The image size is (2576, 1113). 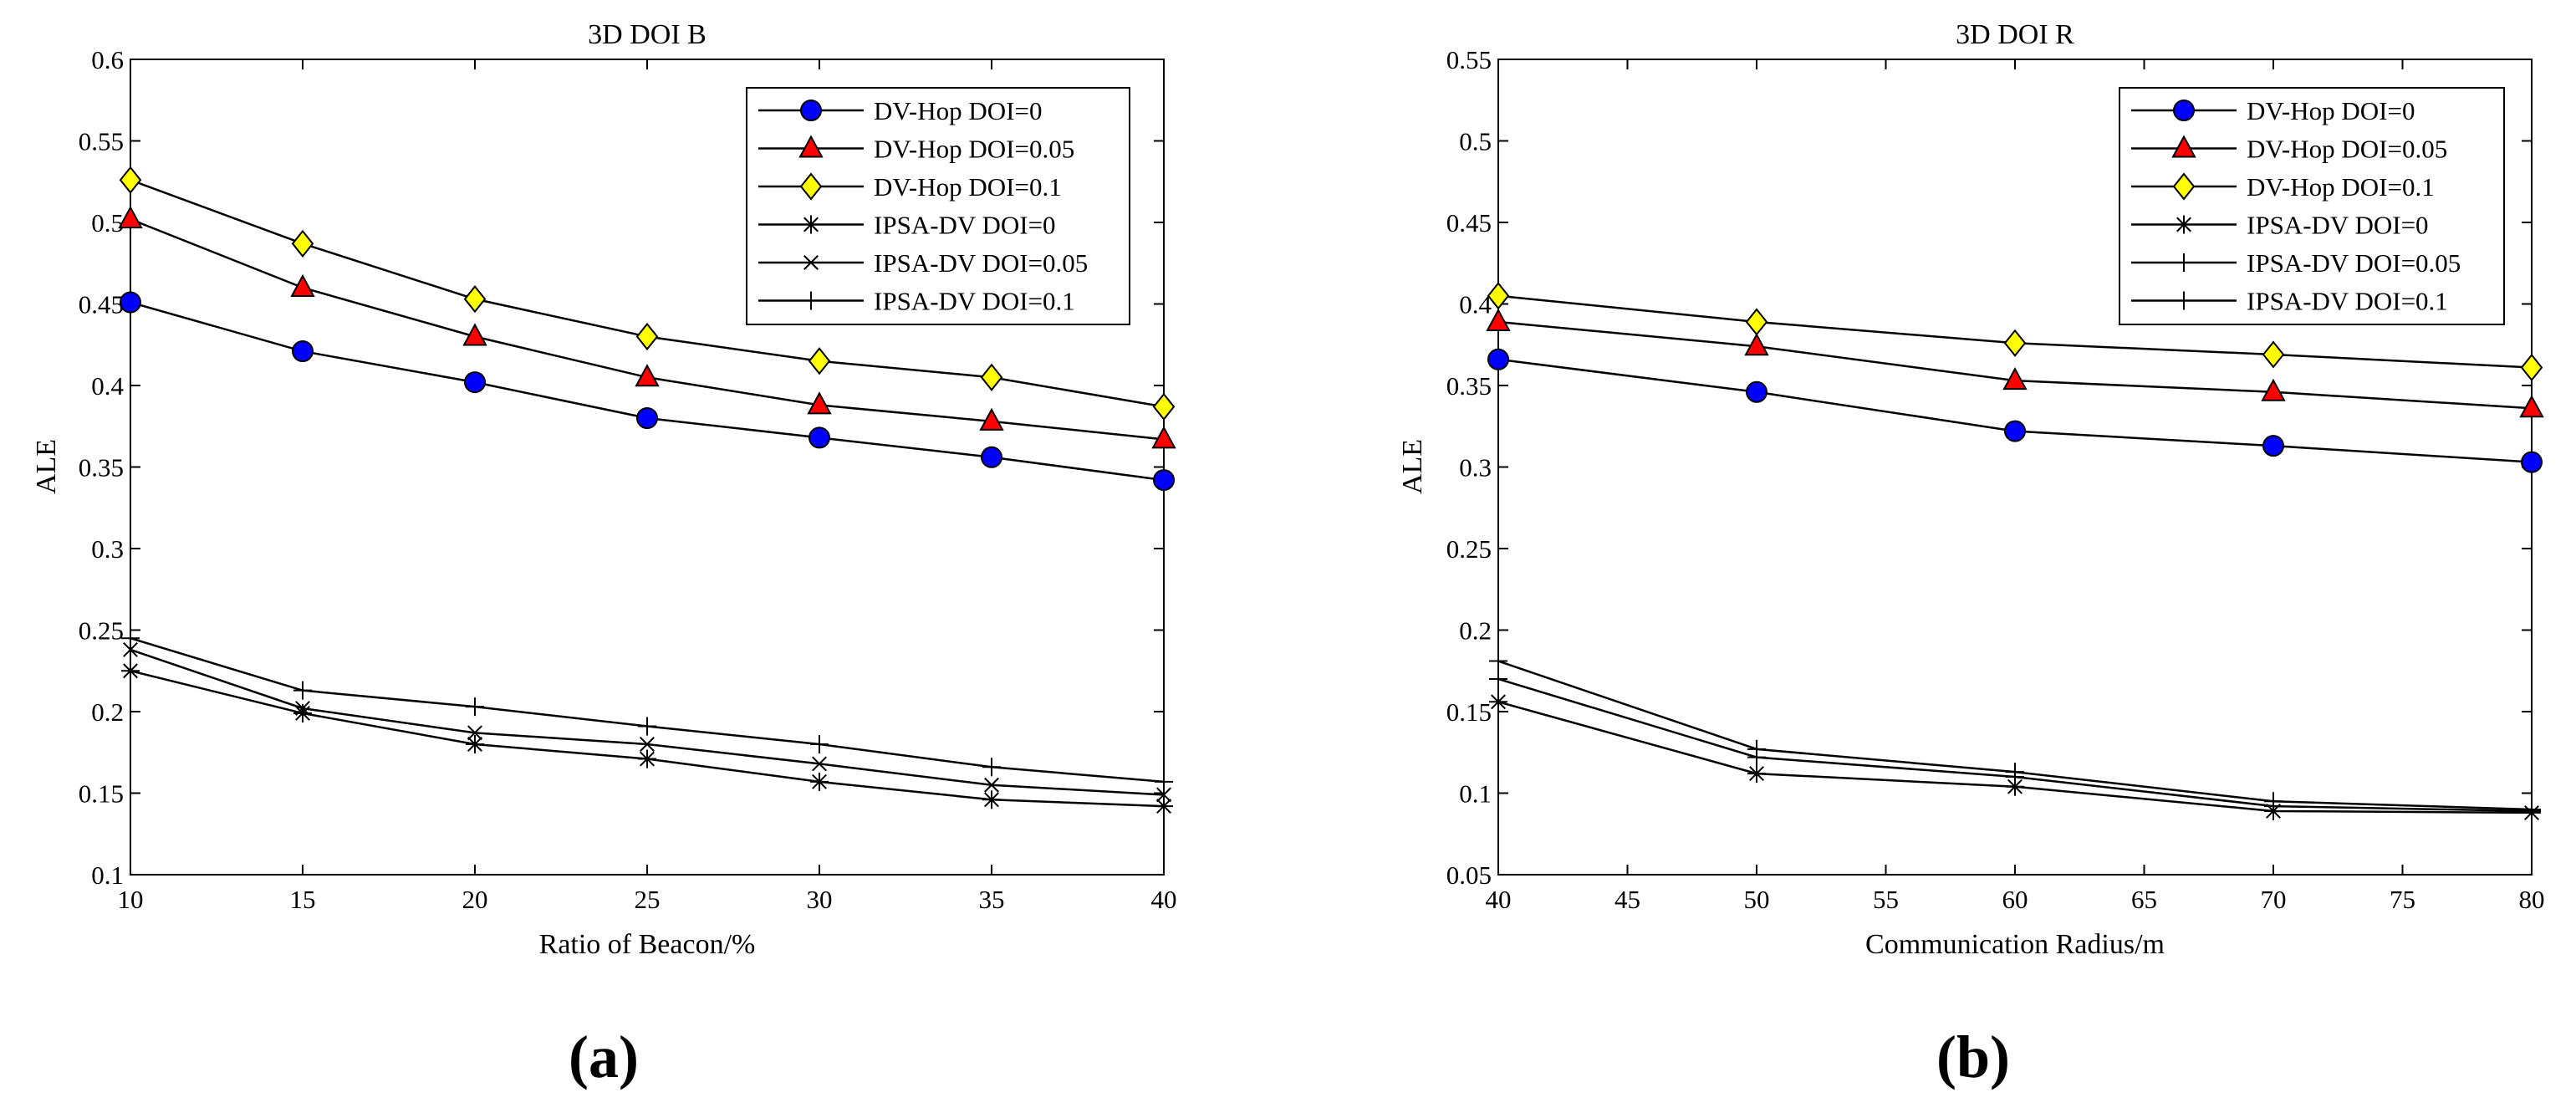 What do you see at coordinates (108, 549) in the screenshot?
I see `y-tick-label: 0.3` at bounding box center [108, 549].